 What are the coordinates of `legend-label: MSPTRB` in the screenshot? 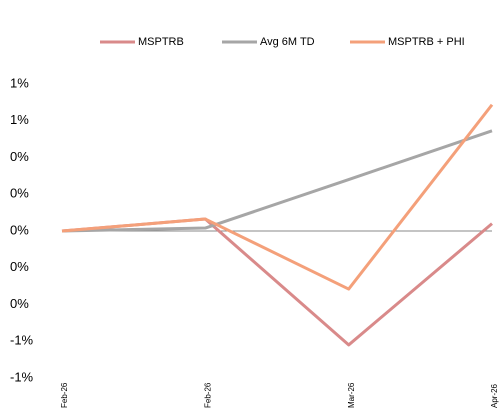 It's located at (161, 42).